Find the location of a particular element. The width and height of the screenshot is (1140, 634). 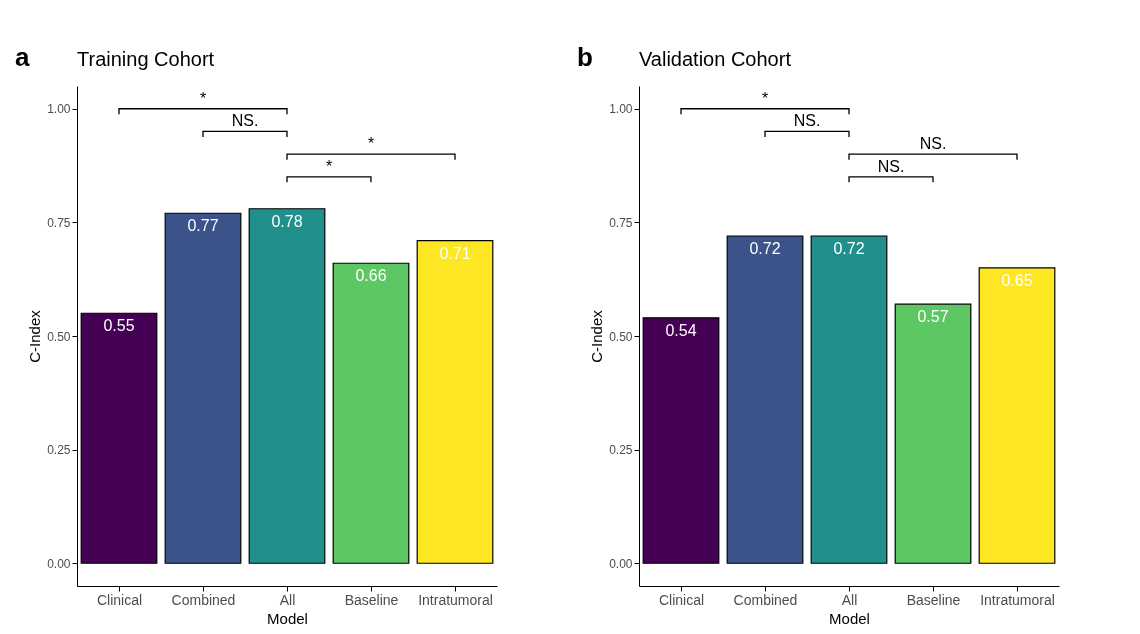

data-label: 0.78 is located at coordinates (287, 221).